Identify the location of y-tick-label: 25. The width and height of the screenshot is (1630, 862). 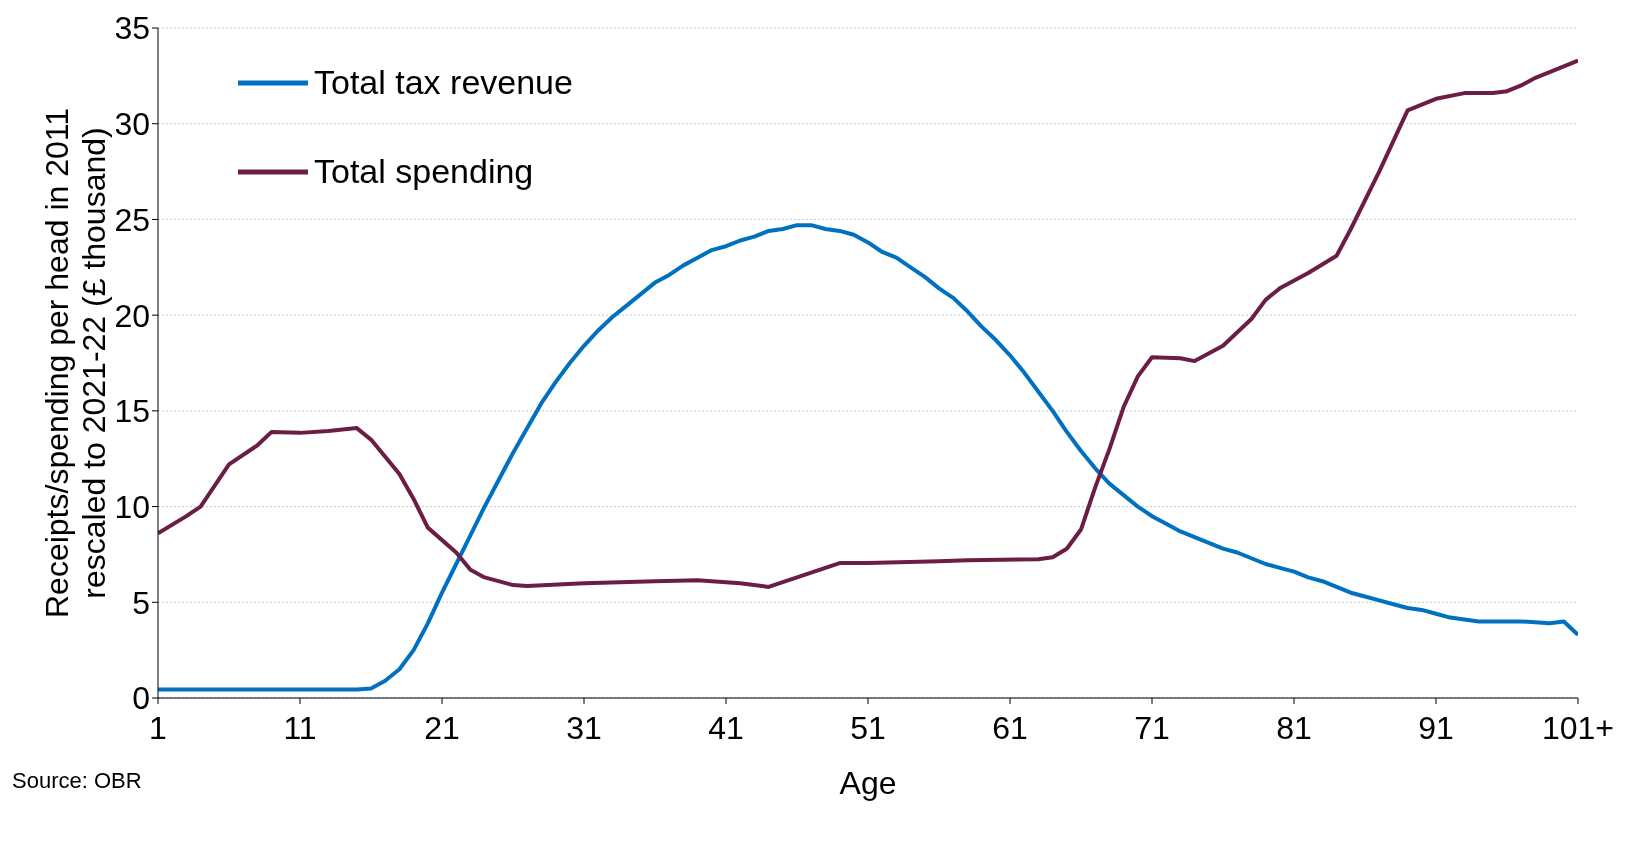
(132, 219).